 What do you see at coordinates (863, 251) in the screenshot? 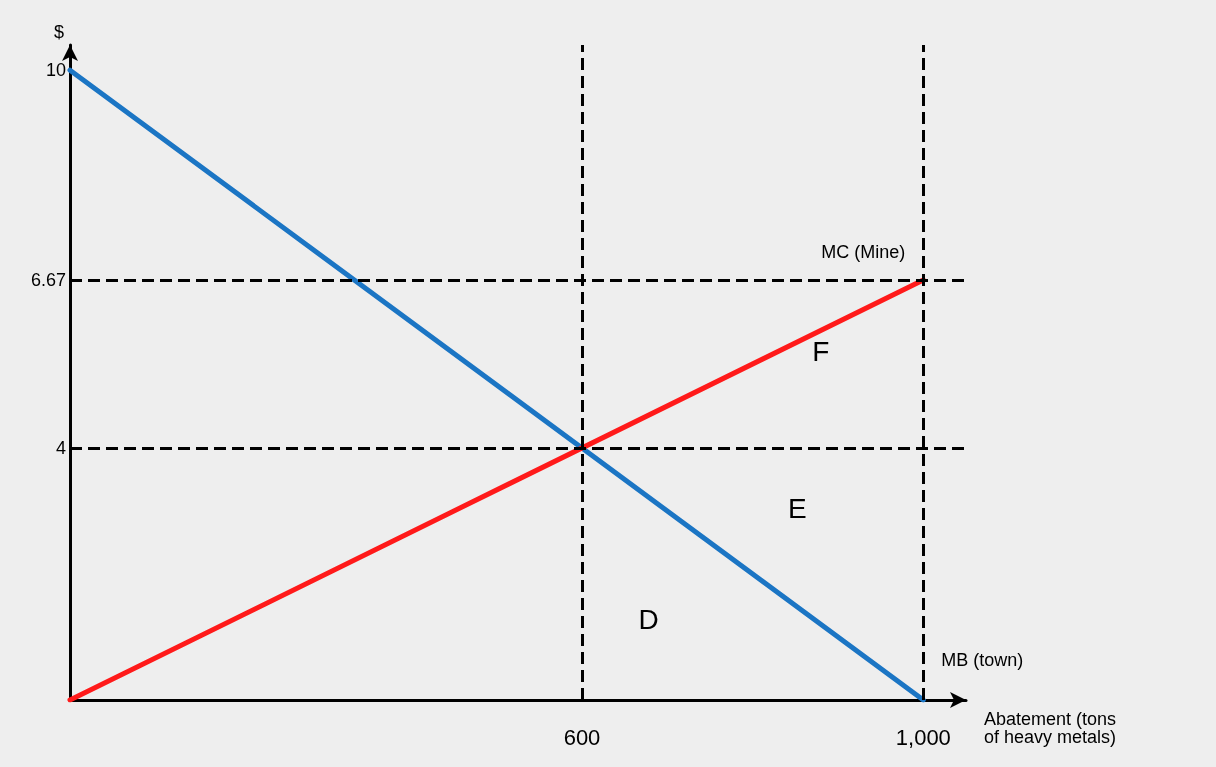
I see `series-label: MC (Mine)` at bounding box center [863, 251].